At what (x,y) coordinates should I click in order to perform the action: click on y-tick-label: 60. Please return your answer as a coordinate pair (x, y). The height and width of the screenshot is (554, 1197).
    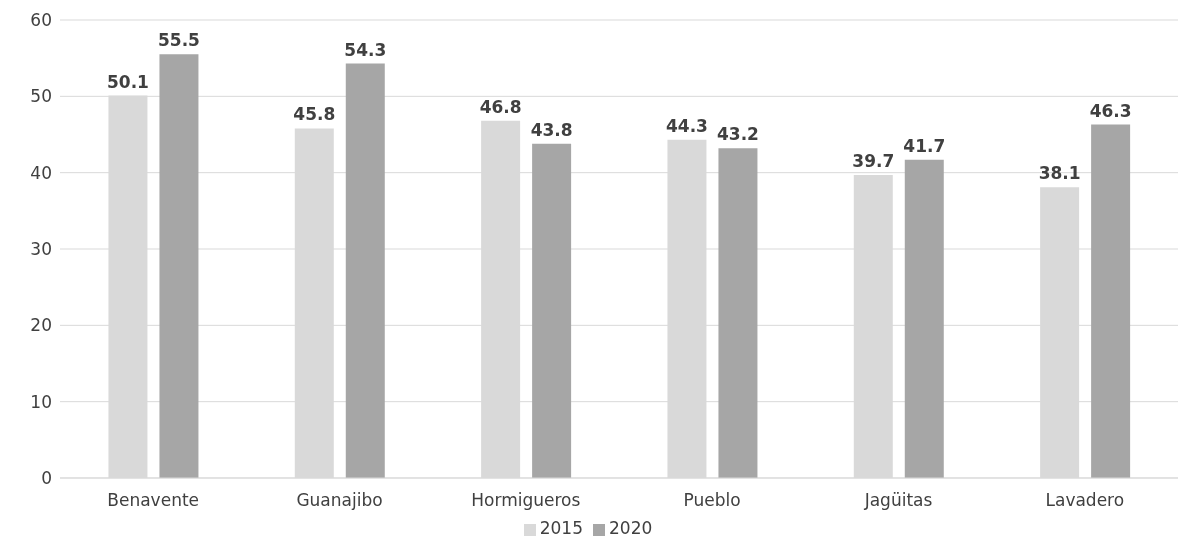
    Looking at the image, I should click on (41, 20).